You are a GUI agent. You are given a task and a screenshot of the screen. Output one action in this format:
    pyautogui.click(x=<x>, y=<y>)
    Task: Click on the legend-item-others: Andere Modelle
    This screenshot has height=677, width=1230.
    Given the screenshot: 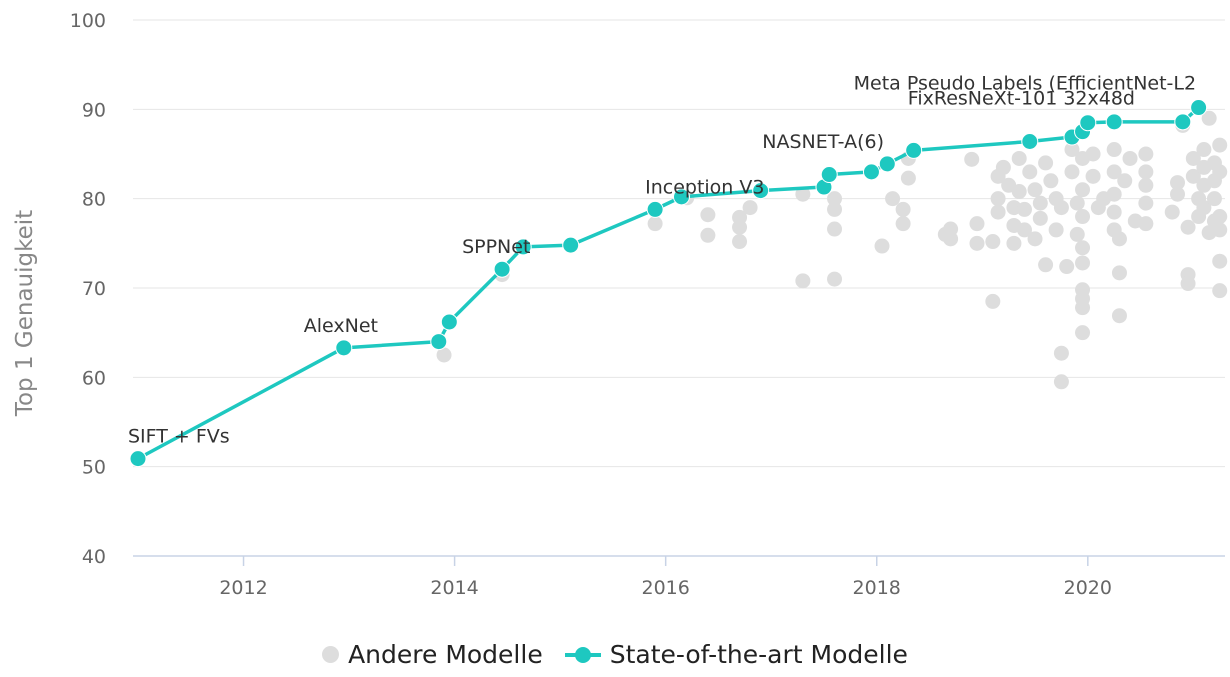 What is the action you would take?
    pyautogui.click(x=432, y=654)
    